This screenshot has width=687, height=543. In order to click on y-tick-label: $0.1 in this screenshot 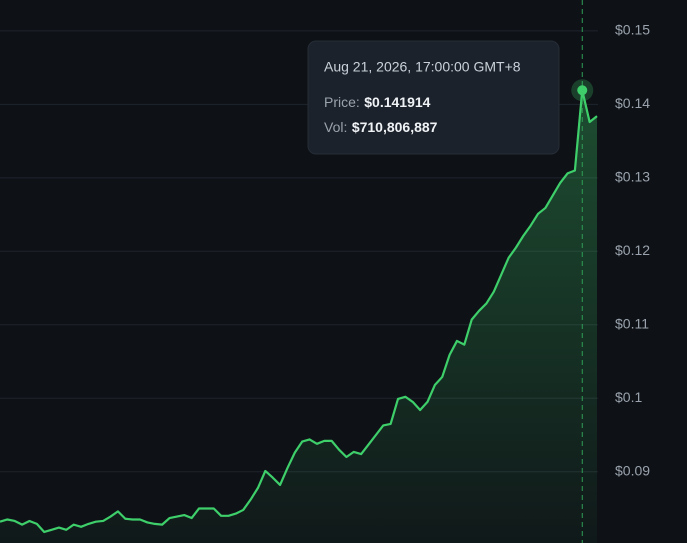, I will do `click(628, 397)`.